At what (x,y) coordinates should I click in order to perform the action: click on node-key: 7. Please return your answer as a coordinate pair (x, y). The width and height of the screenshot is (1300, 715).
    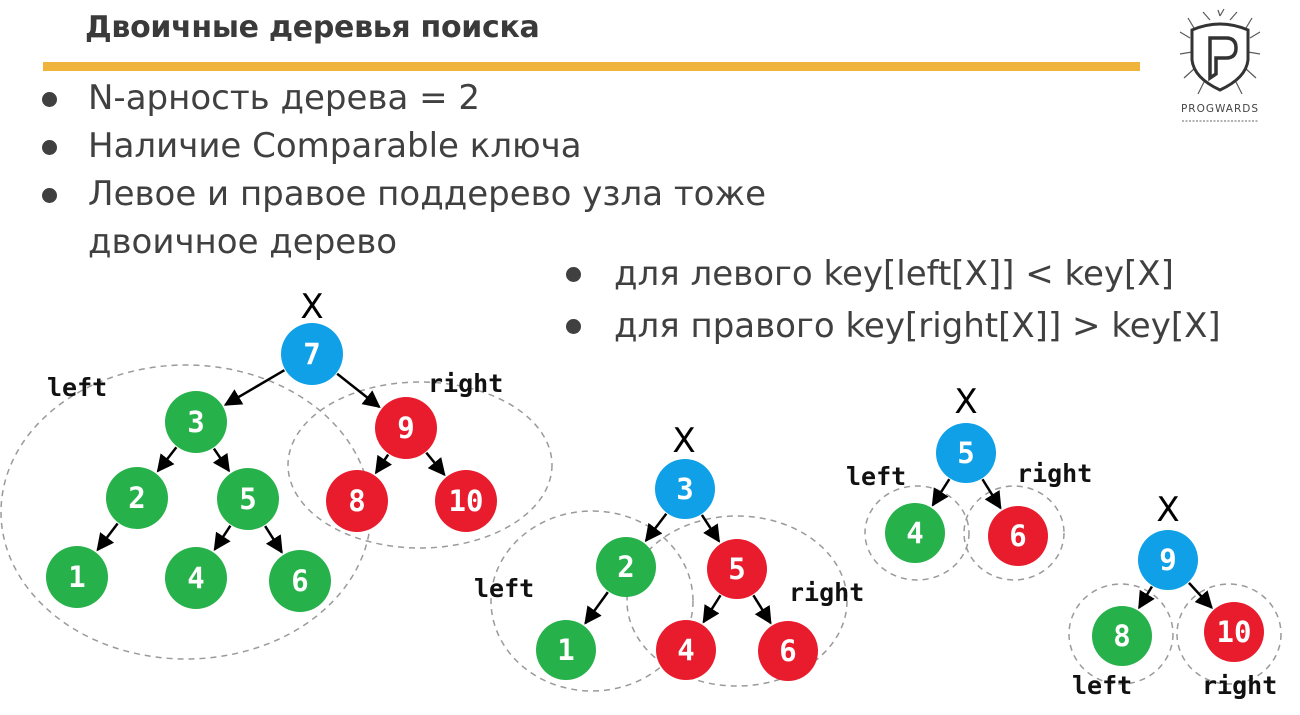
    Looking at the image, I should click on (311, 354).